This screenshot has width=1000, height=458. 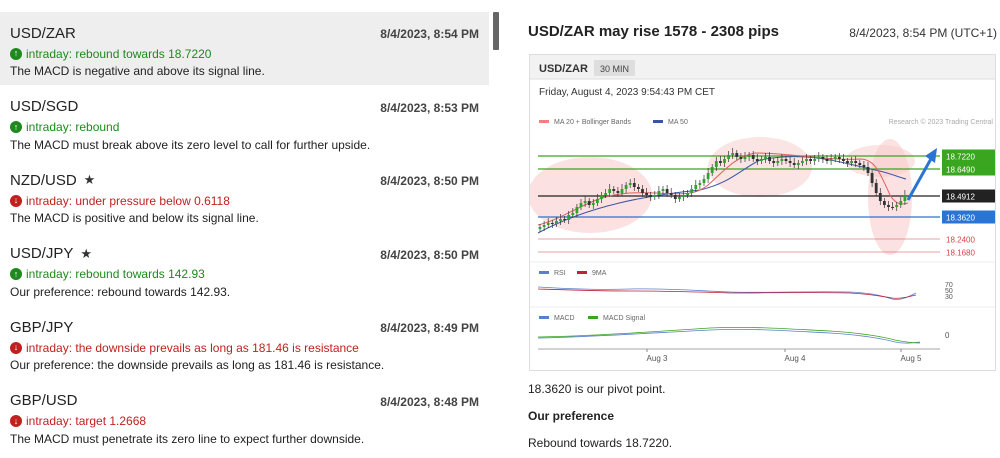 What do you see at coordinates (115, 274) in the screenshot?
I see `feed-item-trend-label: intraday: rebound towards 142.93` at bounding box center [115, 274].